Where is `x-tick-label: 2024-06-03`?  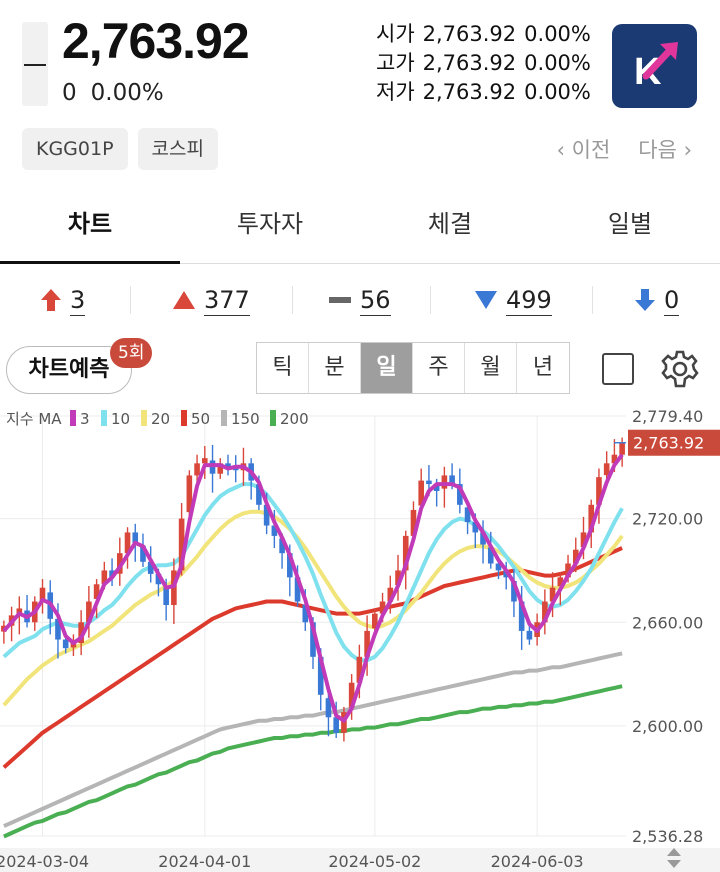
x-tick-label: 2024-06-03 is located at coordinates (537, 861).